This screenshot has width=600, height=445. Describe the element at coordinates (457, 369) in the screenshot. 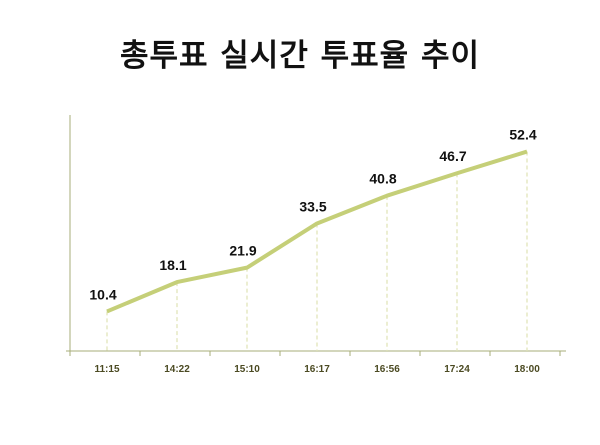

I see `x-tick-label: 17:24` at that location.